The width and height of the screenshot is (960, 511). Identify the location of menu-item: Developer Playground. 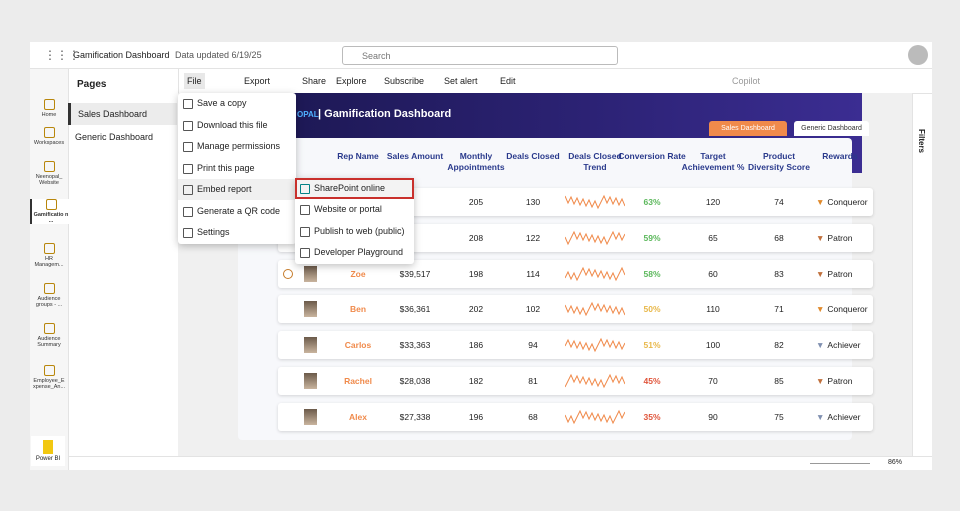
(354, 252).